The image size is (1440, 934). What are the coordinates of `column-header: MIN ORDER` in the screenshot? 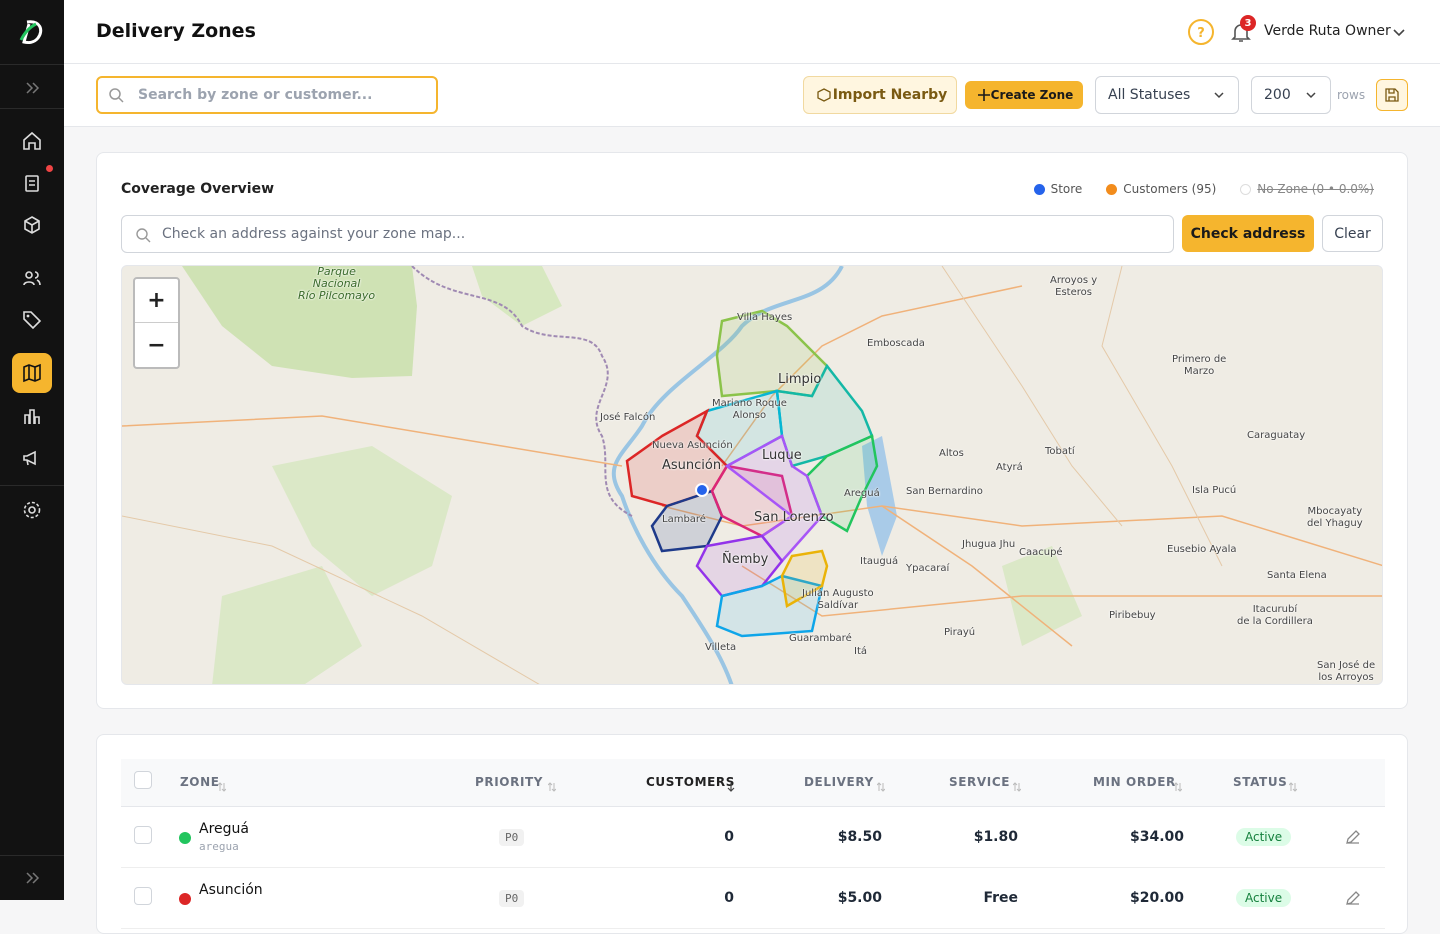 It's located at (1134, 782).